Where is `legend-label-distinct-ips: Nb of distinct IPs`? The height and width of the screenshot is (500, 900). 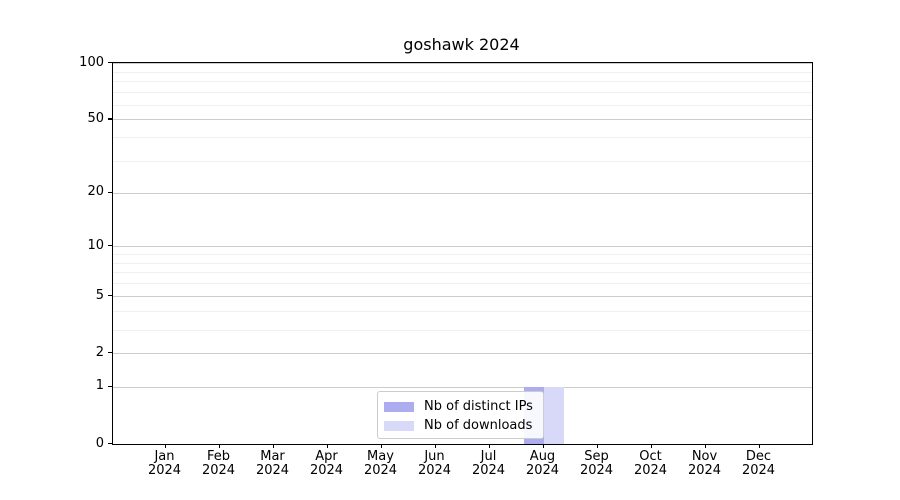 legend-label-distinct-ips: Nb of distinct IPs is located at coordinates (478, 406).